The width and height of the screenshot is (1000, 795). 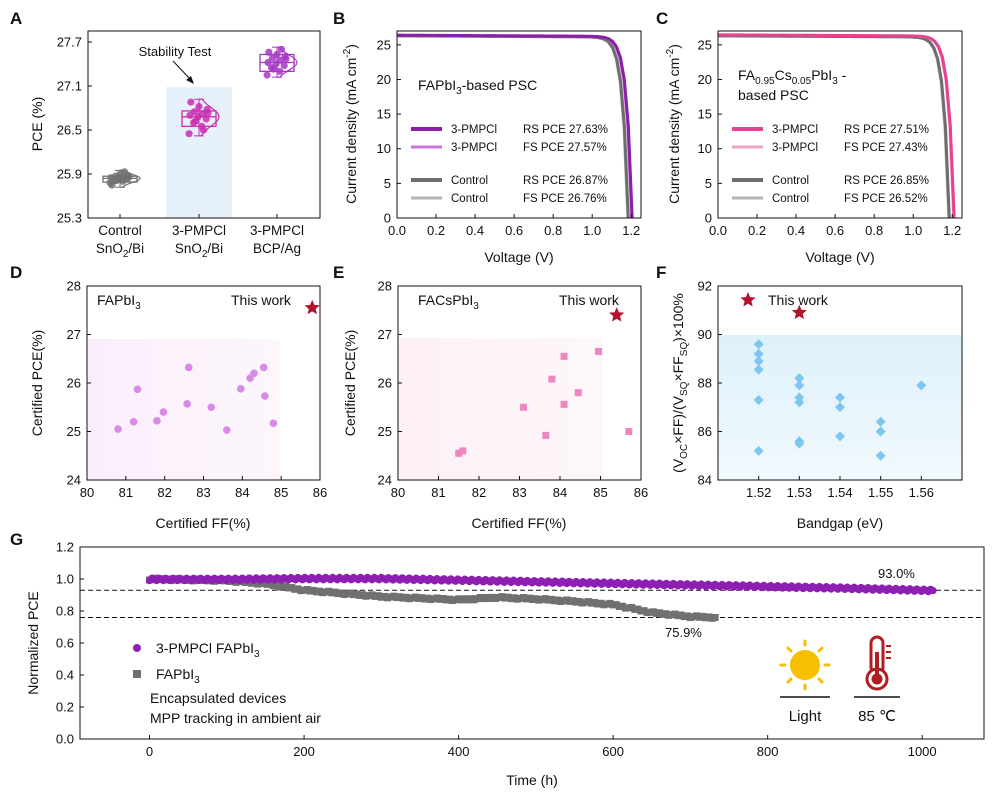 What do you see at coordinates (799, 492) in the screenshot?
I see `panel-f-xtick-label: 1.53` at bounding box center [799, 492].